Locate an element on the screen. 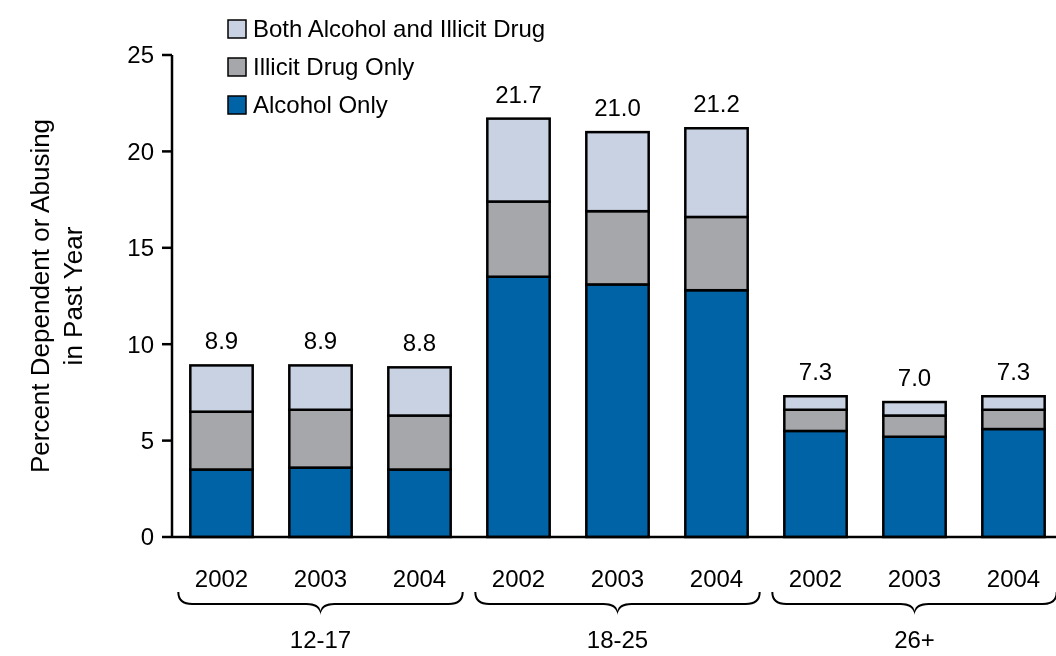 This screenshot has width=1056, height=656. total-label: 21.0 is located at coordinates (617, 108).